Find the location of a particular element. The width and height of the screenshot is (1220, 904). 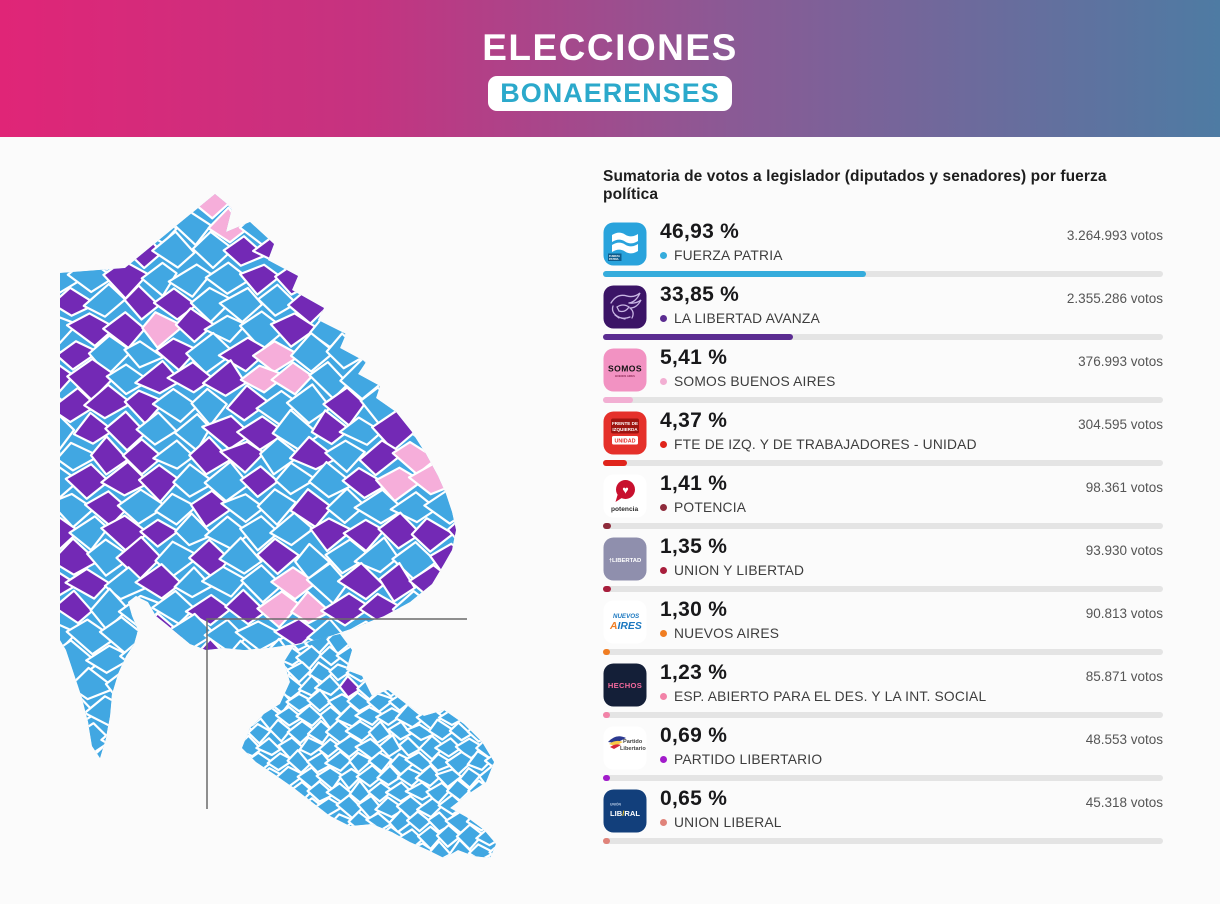

party-percentage: 1,35 % is located at coordinates (694, 546).